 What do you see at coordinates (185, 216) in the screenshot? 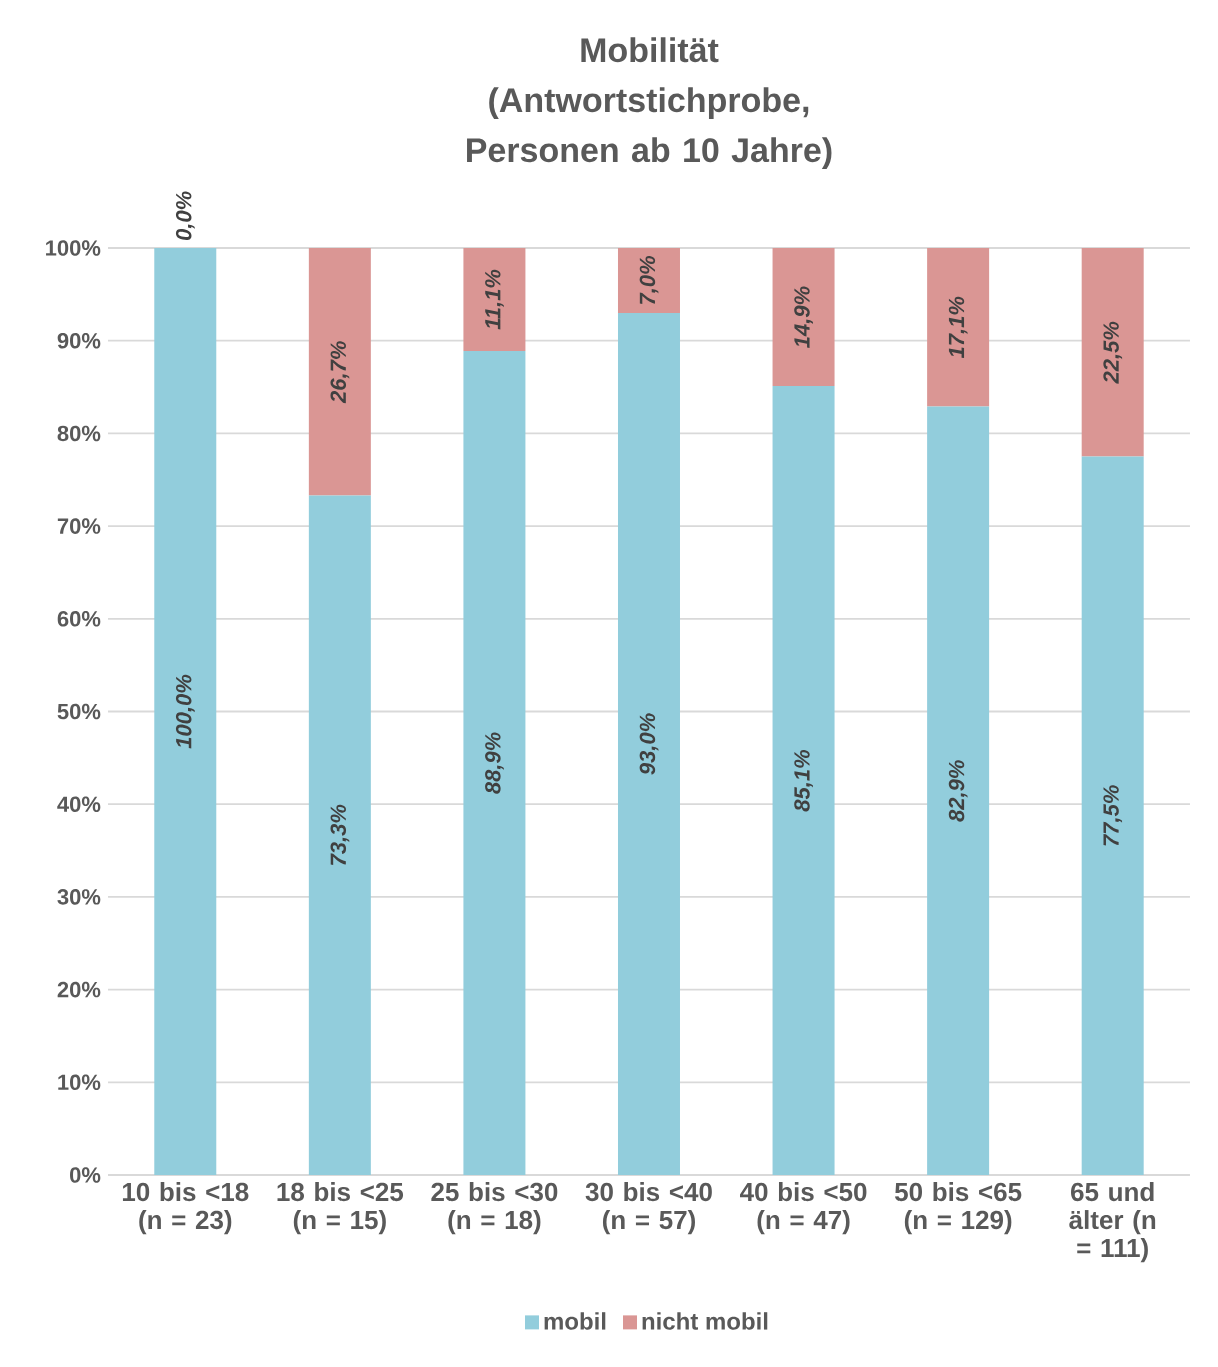
I see `data-label: 0,0%` at bounding box center [185, 216].